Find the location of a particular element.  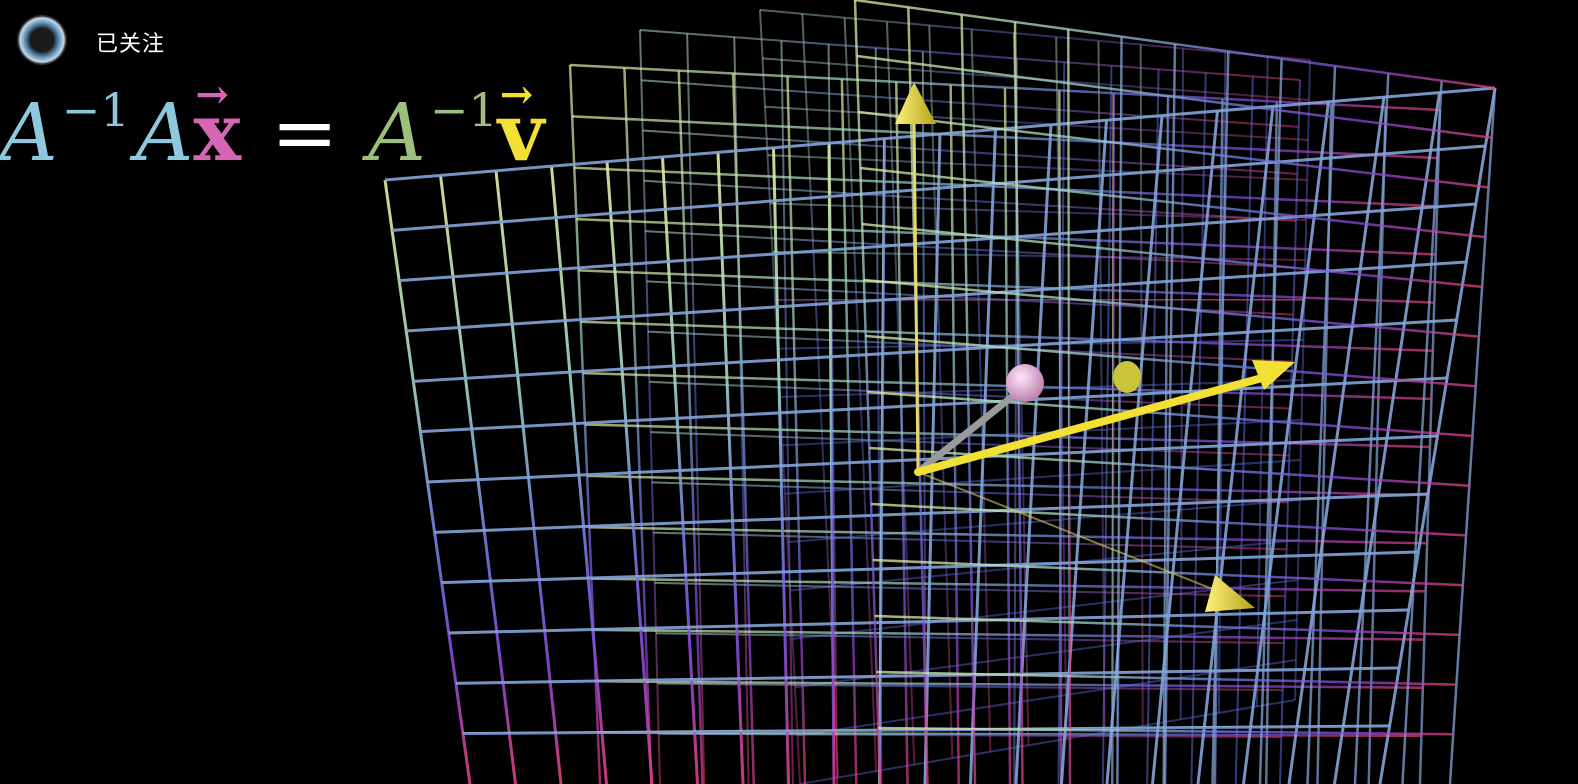

vector-x-line is located at coordinates (968, 432).